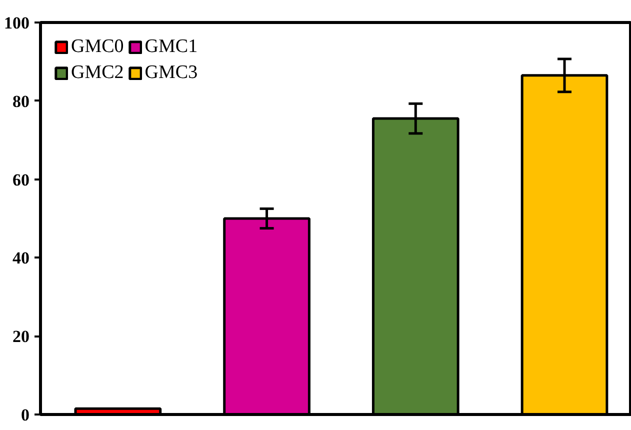  What do you see at coordinates (97, 47) in the screenshot?
I see `legend-label: GMC0` at bounding box center [97, 47].